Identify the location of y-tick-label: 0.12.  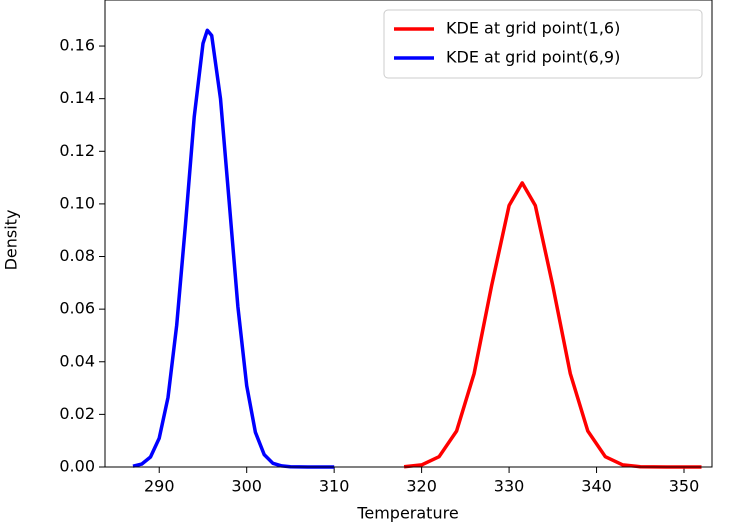
(77, 150).